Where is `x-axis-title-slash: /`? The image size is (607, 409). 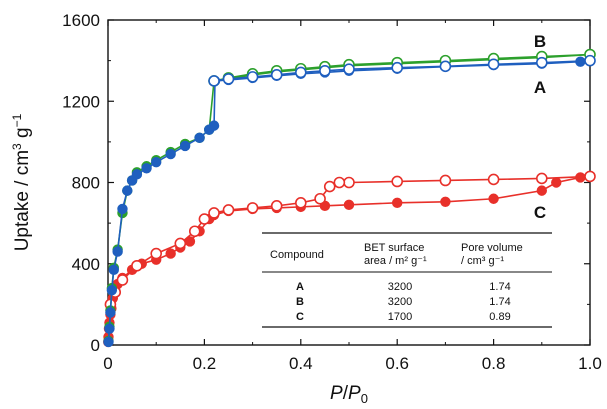
x-axis-title-slash: / is located at coordinates (346, 393).